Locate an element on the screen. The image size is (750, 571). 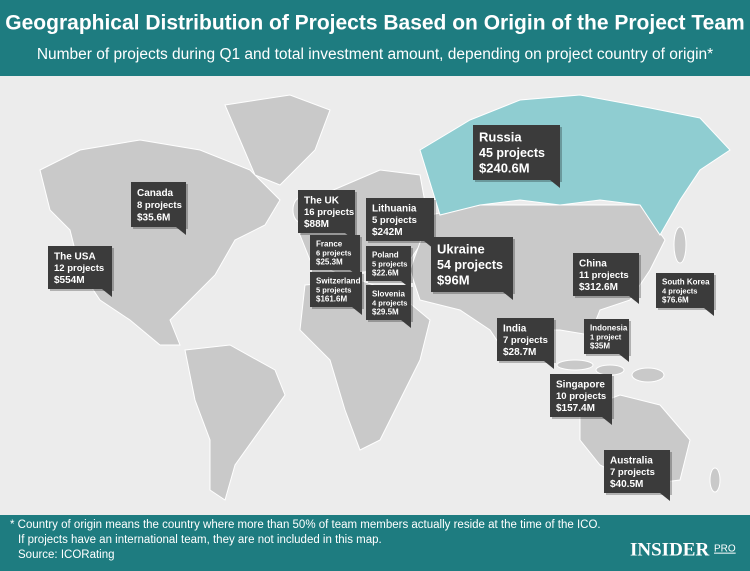
callout-projects: 1 project is located at coordinates (606, 336).